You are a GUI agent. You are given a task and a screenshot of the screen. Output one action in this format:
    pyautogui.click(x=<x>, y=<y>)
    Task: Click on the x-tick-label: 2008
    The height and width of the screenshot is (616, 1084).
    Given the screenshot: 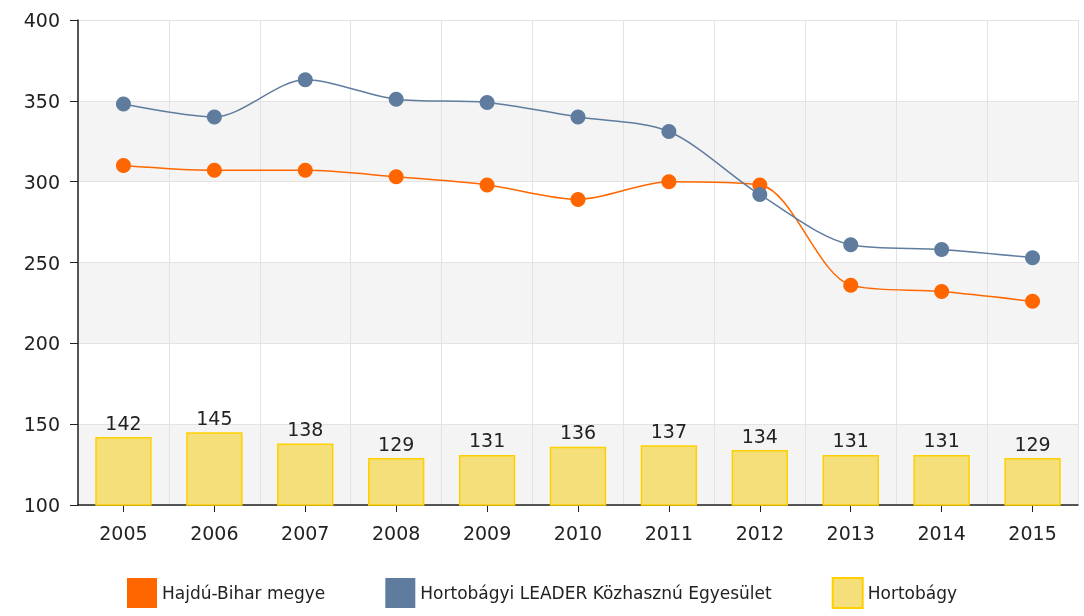 What is the action you would take?
    pyautogui.click(x=396, y=532)
    